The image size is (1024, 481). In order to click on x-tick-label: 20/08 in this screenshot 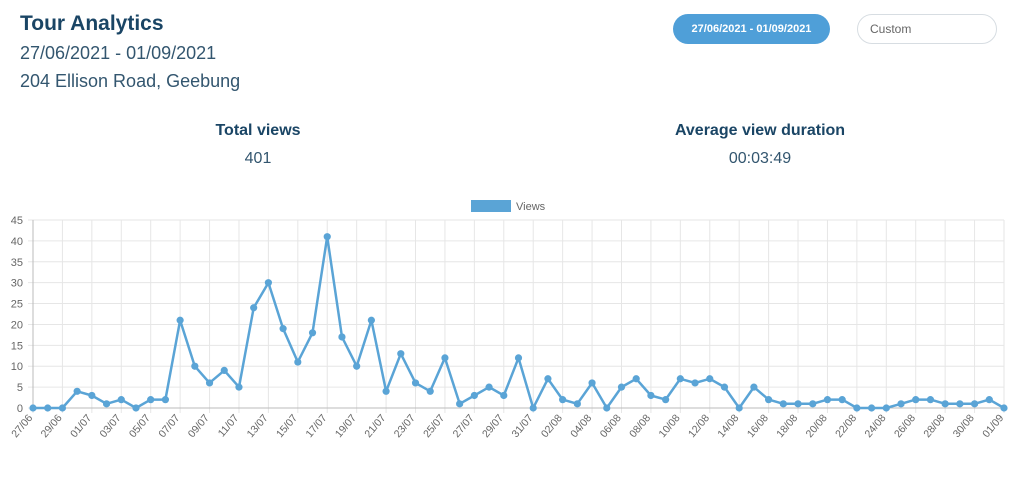, I will do `click(817, 426)`.